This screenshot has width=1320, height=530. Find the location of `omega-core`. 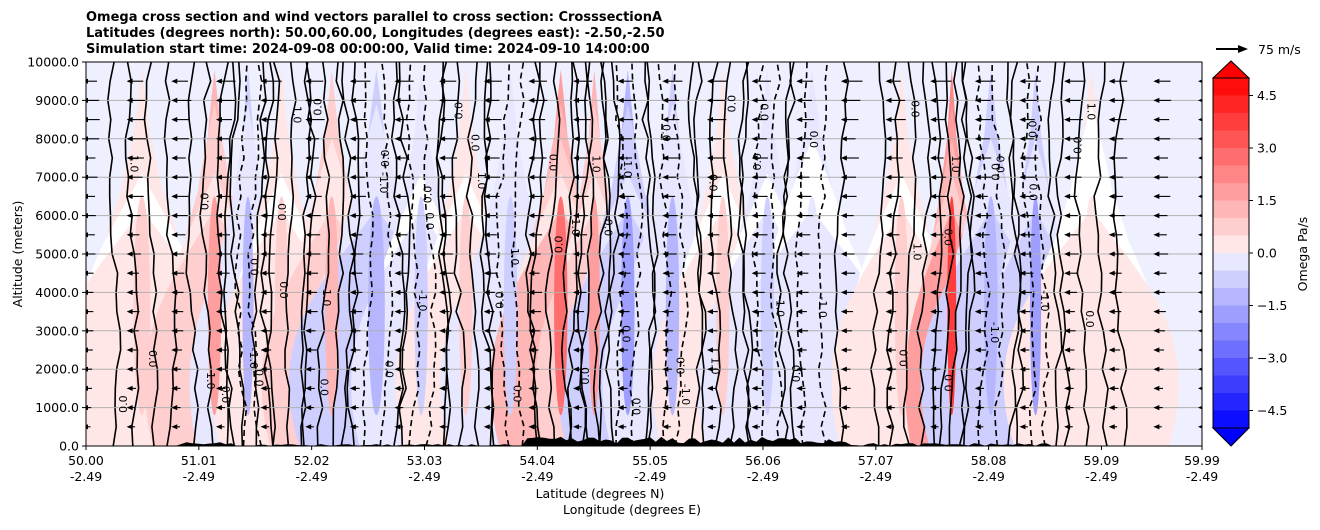

omega-core is located at coordinates (376, 306).